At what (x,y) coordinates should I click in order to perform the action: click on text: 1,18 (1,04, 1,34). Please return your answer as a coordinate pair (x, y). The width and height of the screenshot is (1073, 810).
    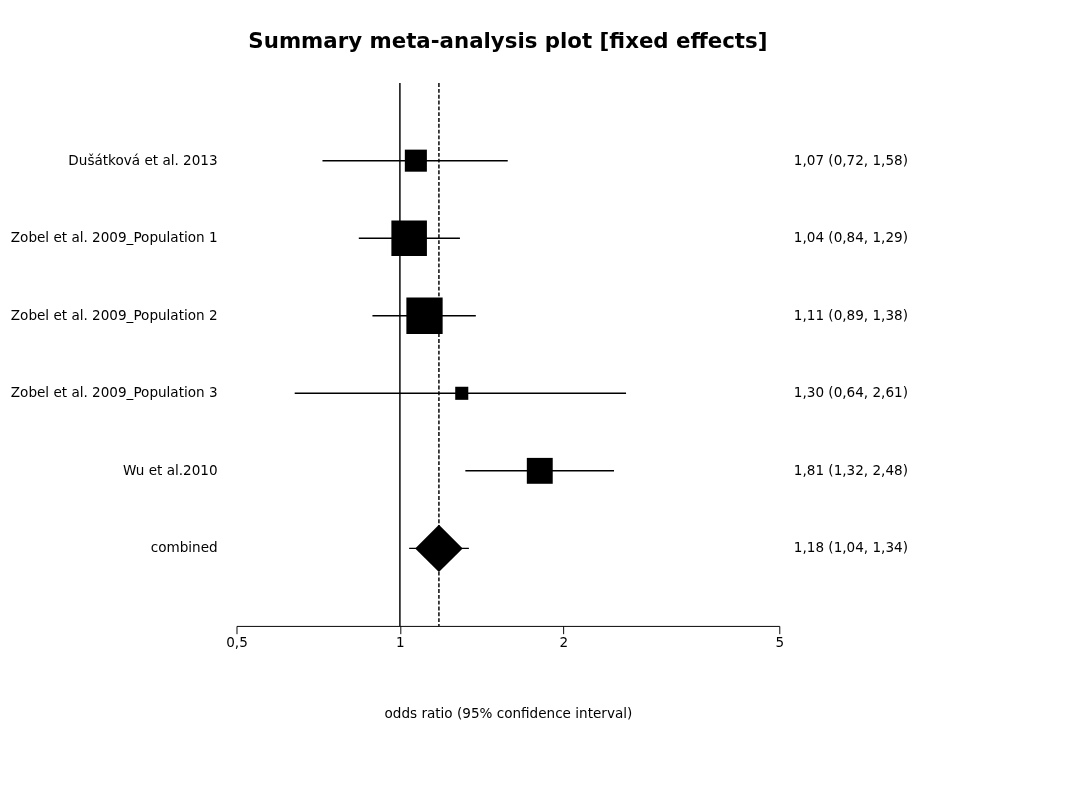
    Looking at the image, I should click on (850, 547).